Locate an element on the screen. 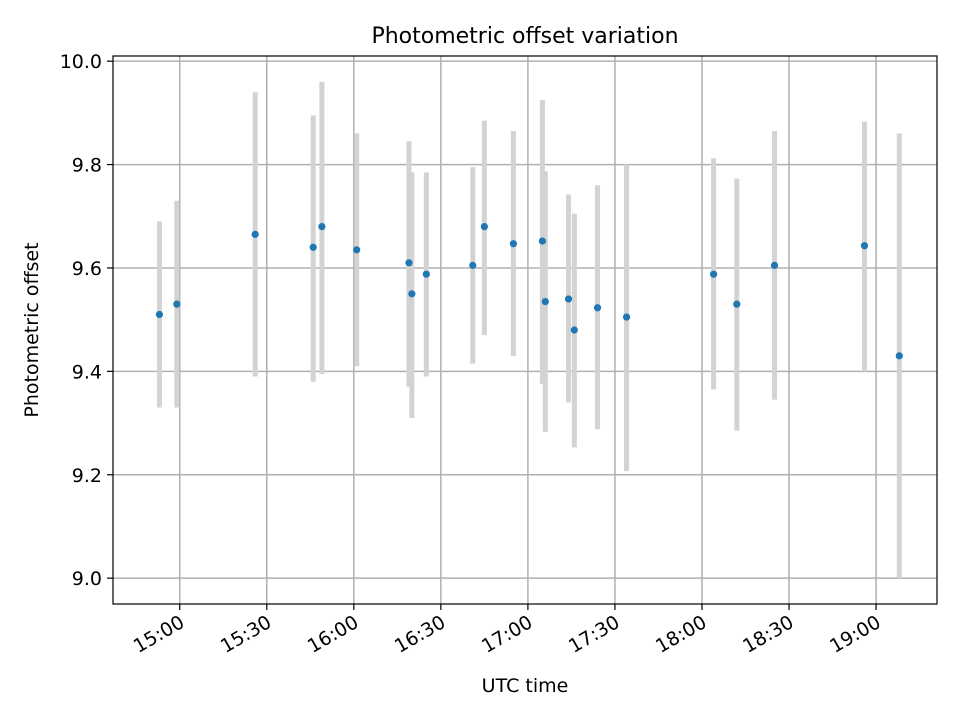 This screenshot has height=720, width=960. x-tick-label: 18:30 is located at coordinates (768, 634).